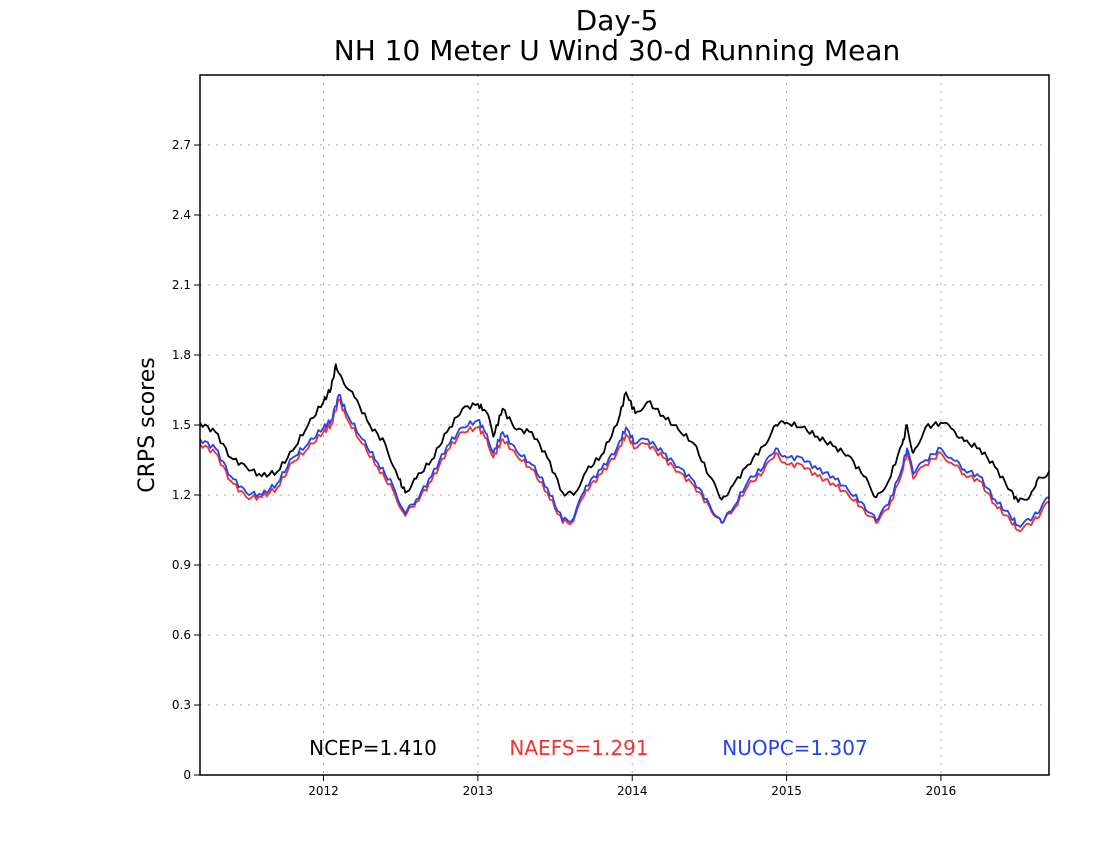 Image resolution: width=1100 pixels, height=850 pixels. I want to click on x-tick-label: 2014, so click(632, 791).